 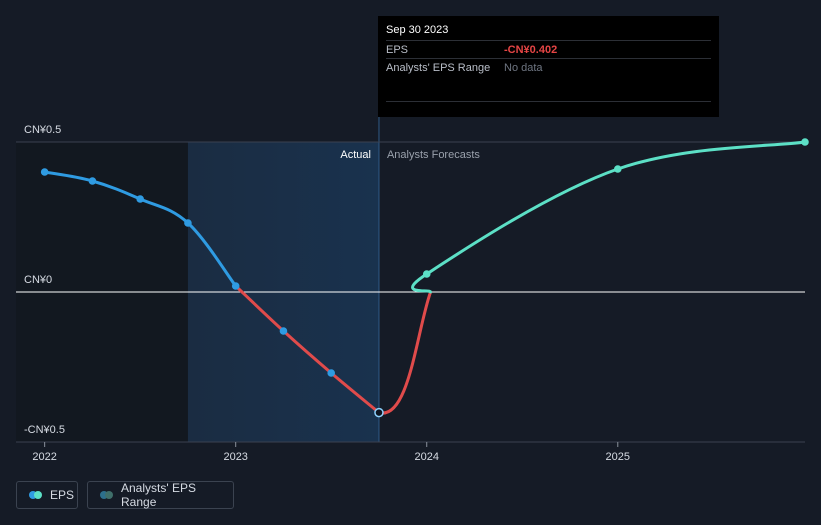 I want to click on range-swatch-forecast, so click(x=109, y=495).